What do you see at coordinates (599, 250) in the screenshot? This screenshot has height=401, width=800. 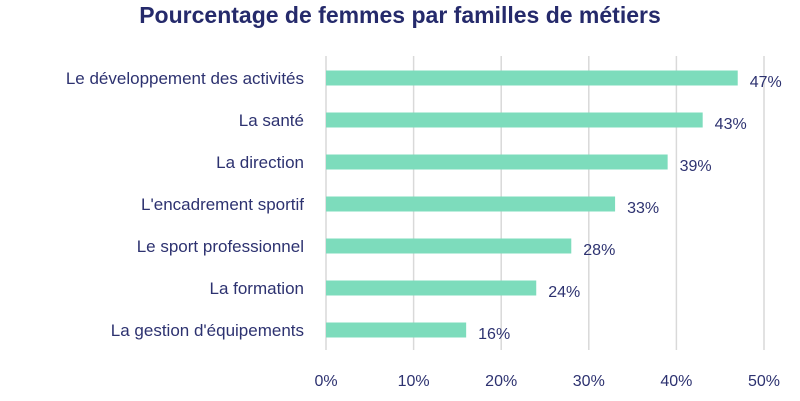 I see `data-label: 28%` at bounding box center [599, 250].